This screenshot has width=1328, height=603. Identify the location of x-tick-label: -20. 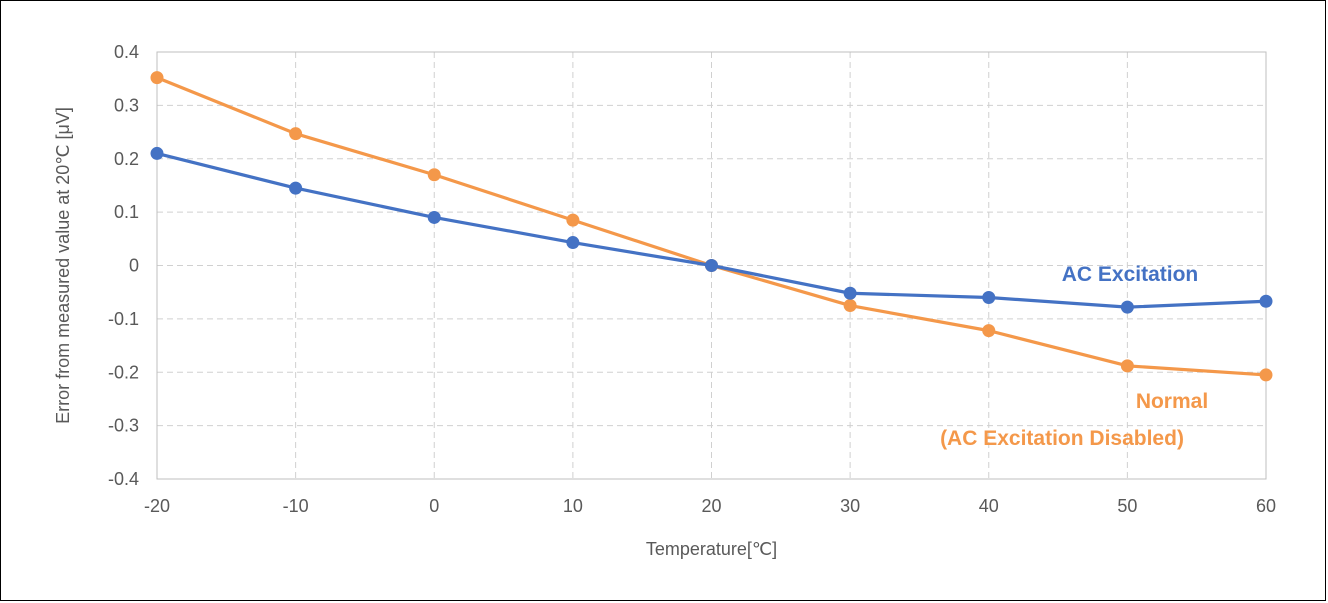
(157, 506).